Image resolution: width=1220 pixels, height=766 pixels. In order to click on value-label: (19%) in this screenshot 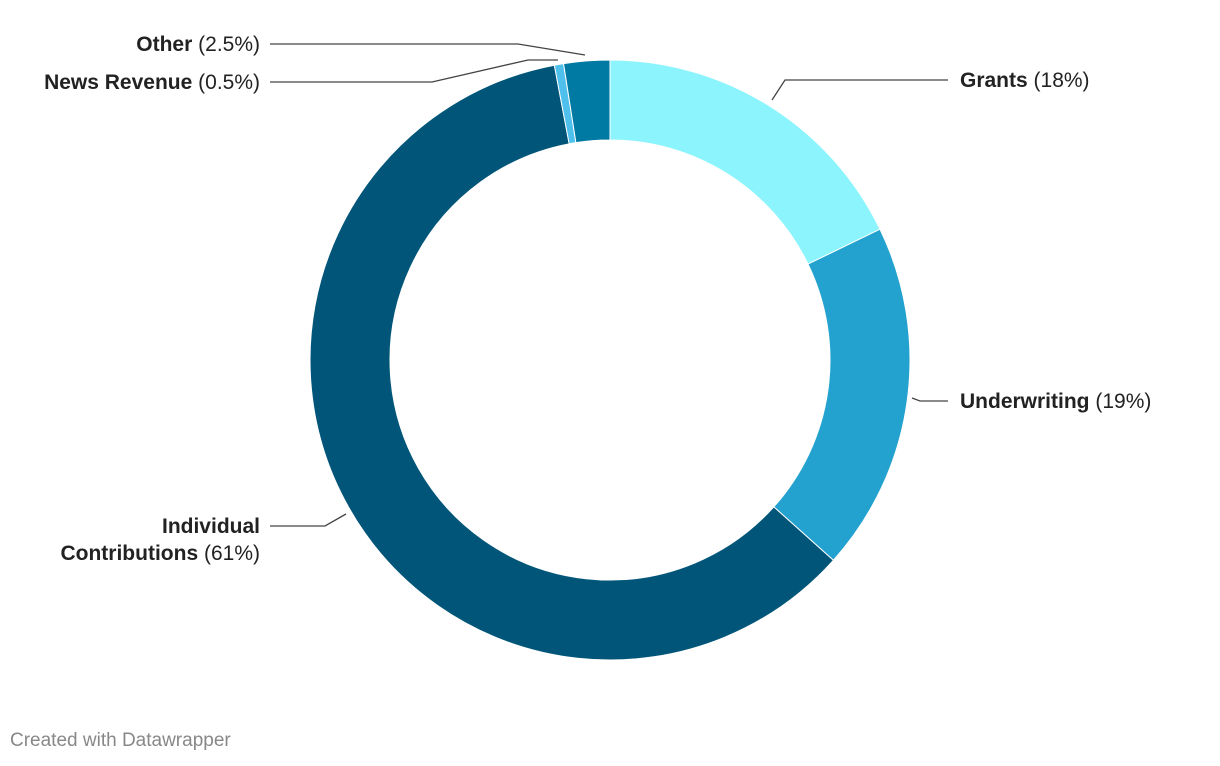, I will do `click(1123, 401)`.